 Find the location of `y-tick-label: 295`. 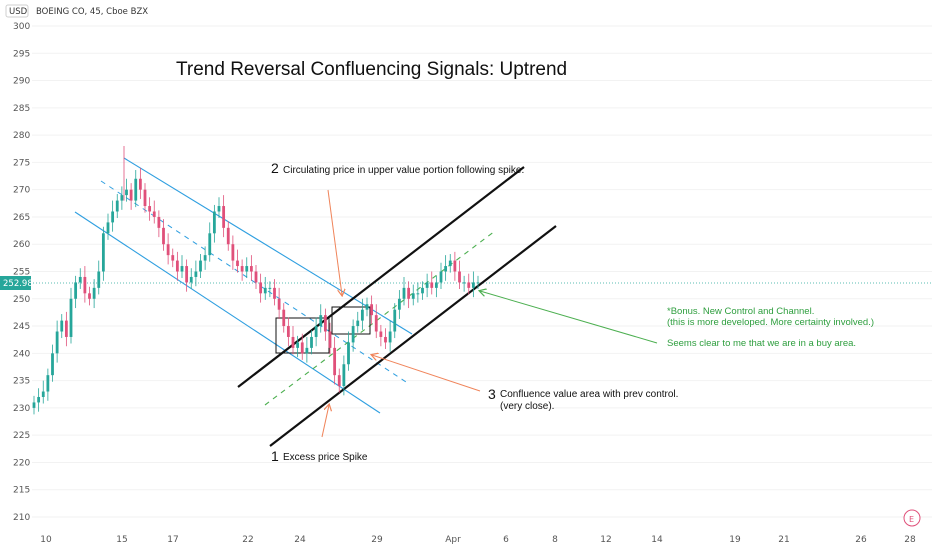

y-tick-label: 295 is located at coordinates (21, 54).